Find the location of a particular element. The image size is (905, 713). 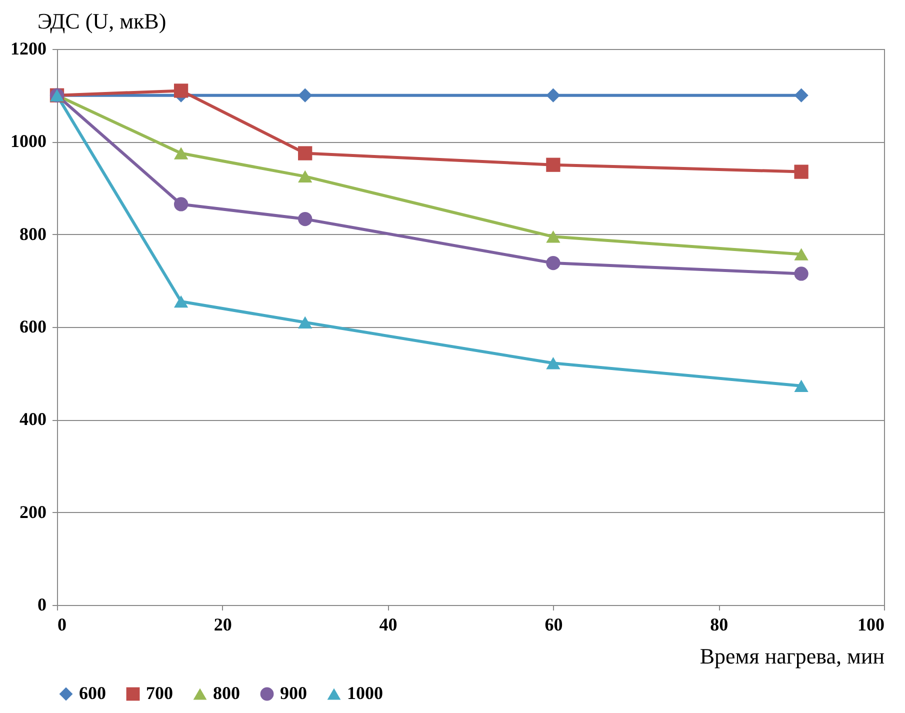

y-tick-label: 400 is located at coordinates (33, 419).